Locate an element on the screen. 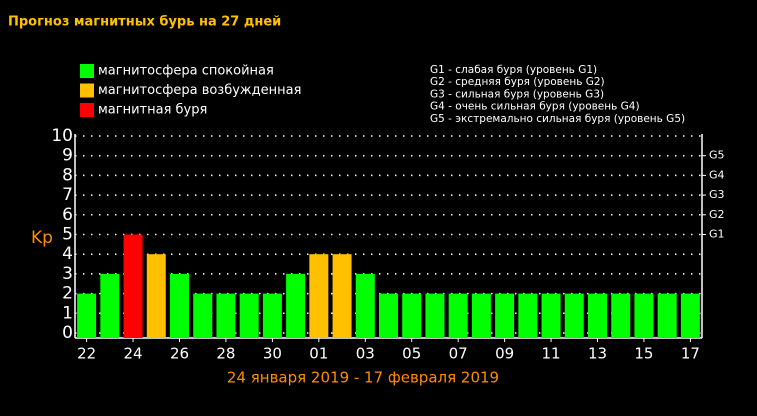 The height and width of the screenshot is (416, 757). x-axis-label: 24 января 2019 - 17 февраля 2019 is located at coordinates (363, 378).